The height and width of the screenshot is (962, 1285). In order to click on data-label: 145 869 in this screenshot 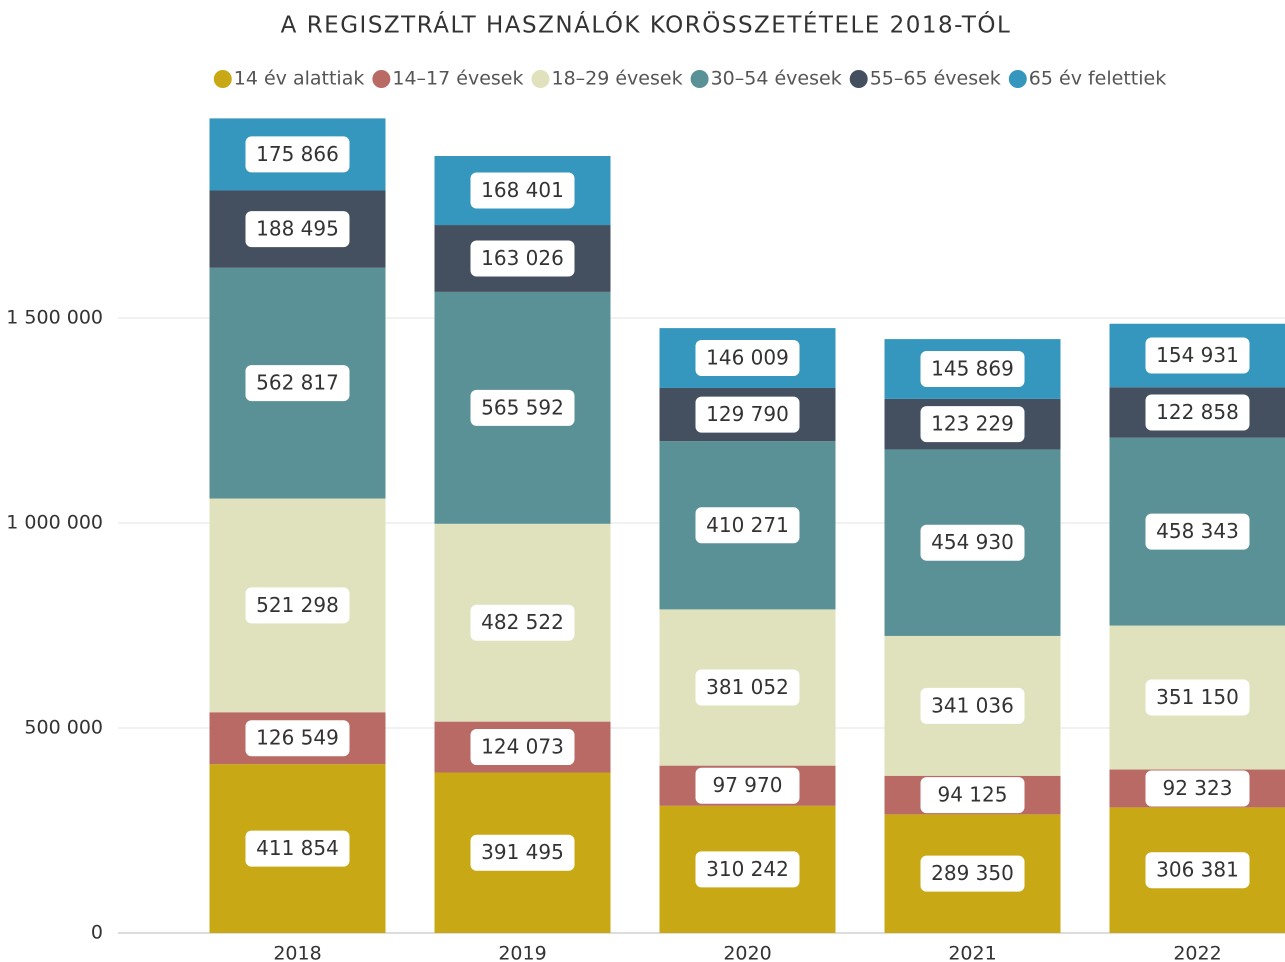, I will do `click(972, 369)`.